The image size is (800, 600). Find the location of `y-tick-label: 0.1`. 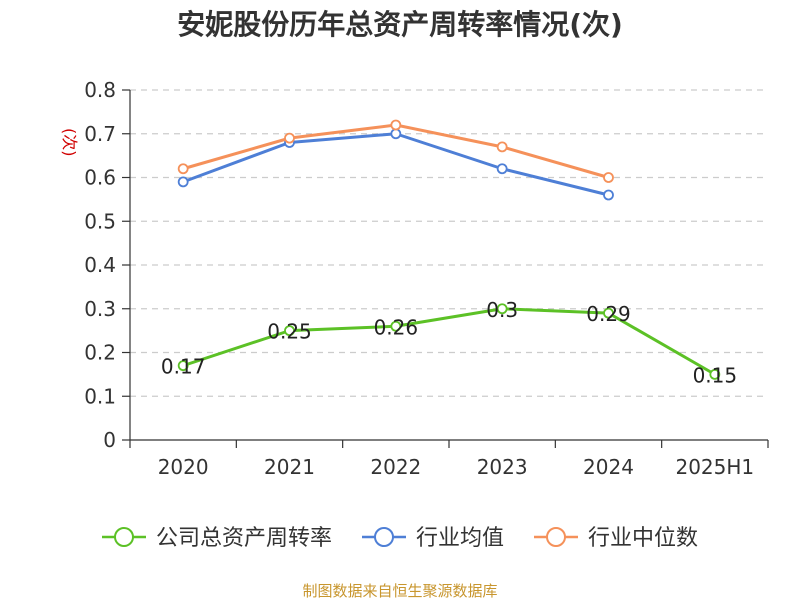

y-tick-label: 0.1 is located at coordinates (100, 396).